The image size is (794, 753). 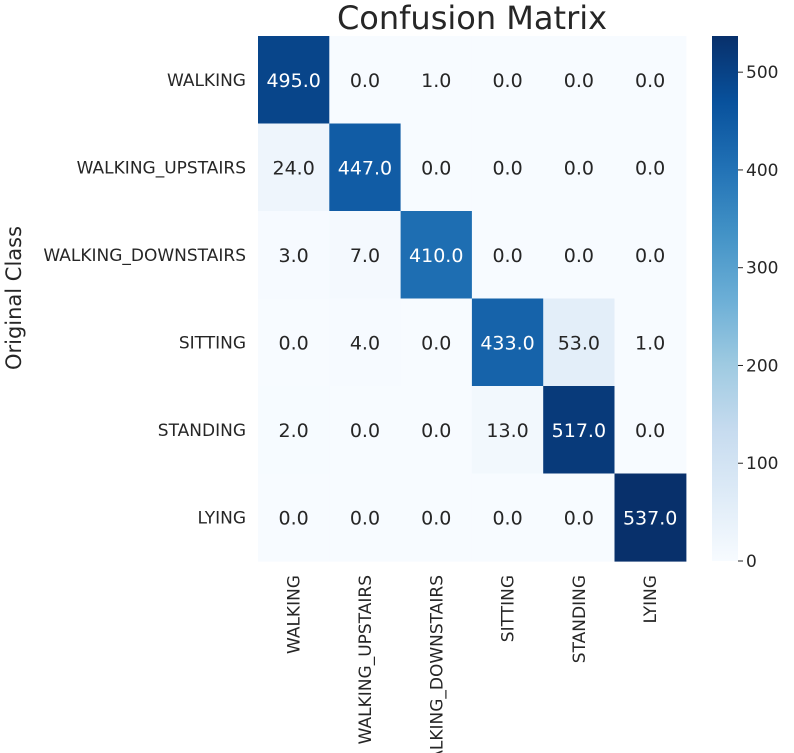 What do you see at coordinates (651, 599) in the screenshot?
I see `x-tick-label: LYING` at bounding box center [651, 599].